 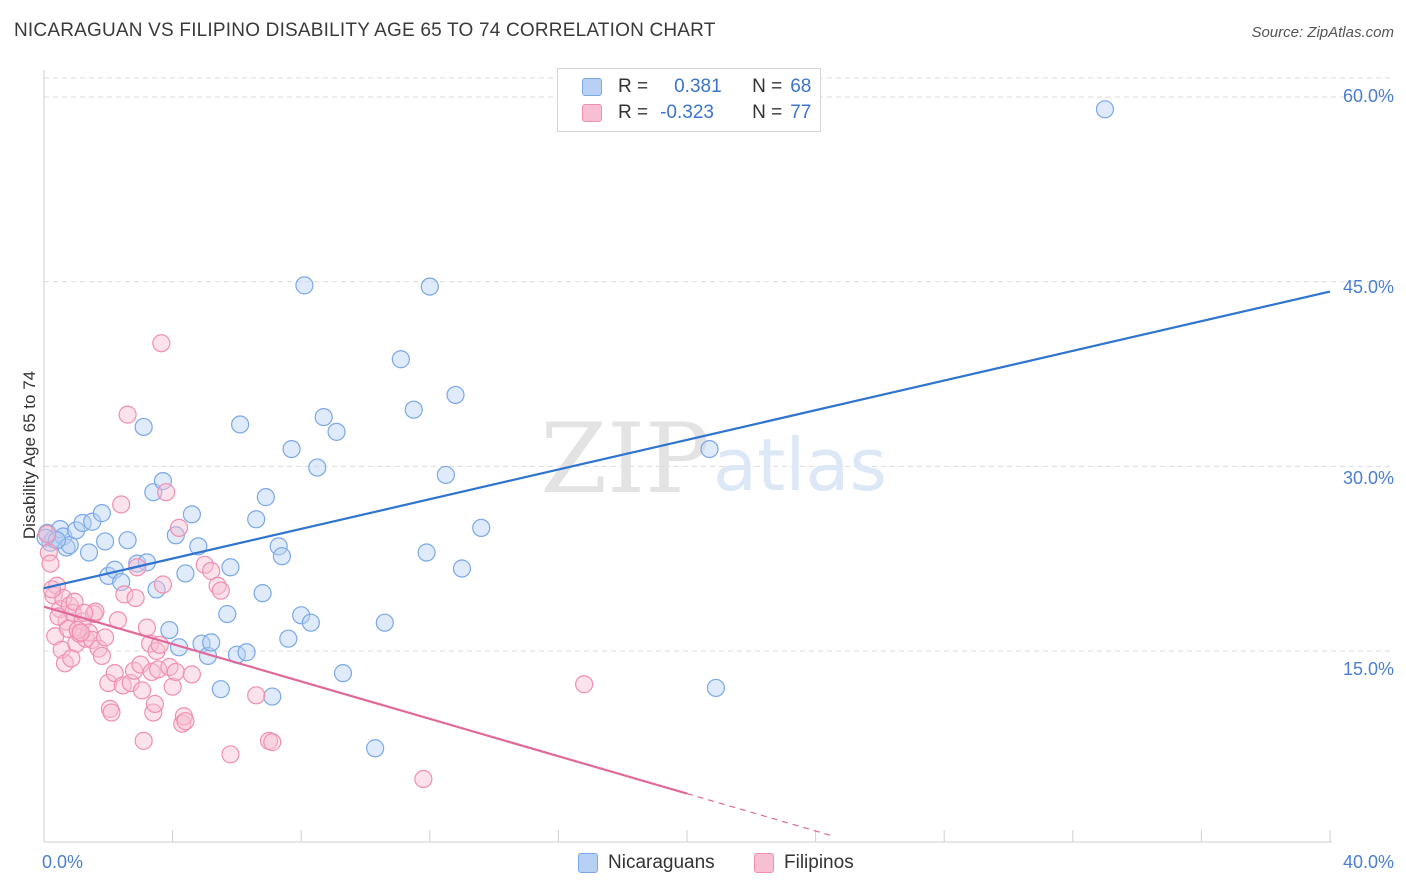 I want to click on series-legend: Nicaraguans Filipinos, so click(x=703, y=864).